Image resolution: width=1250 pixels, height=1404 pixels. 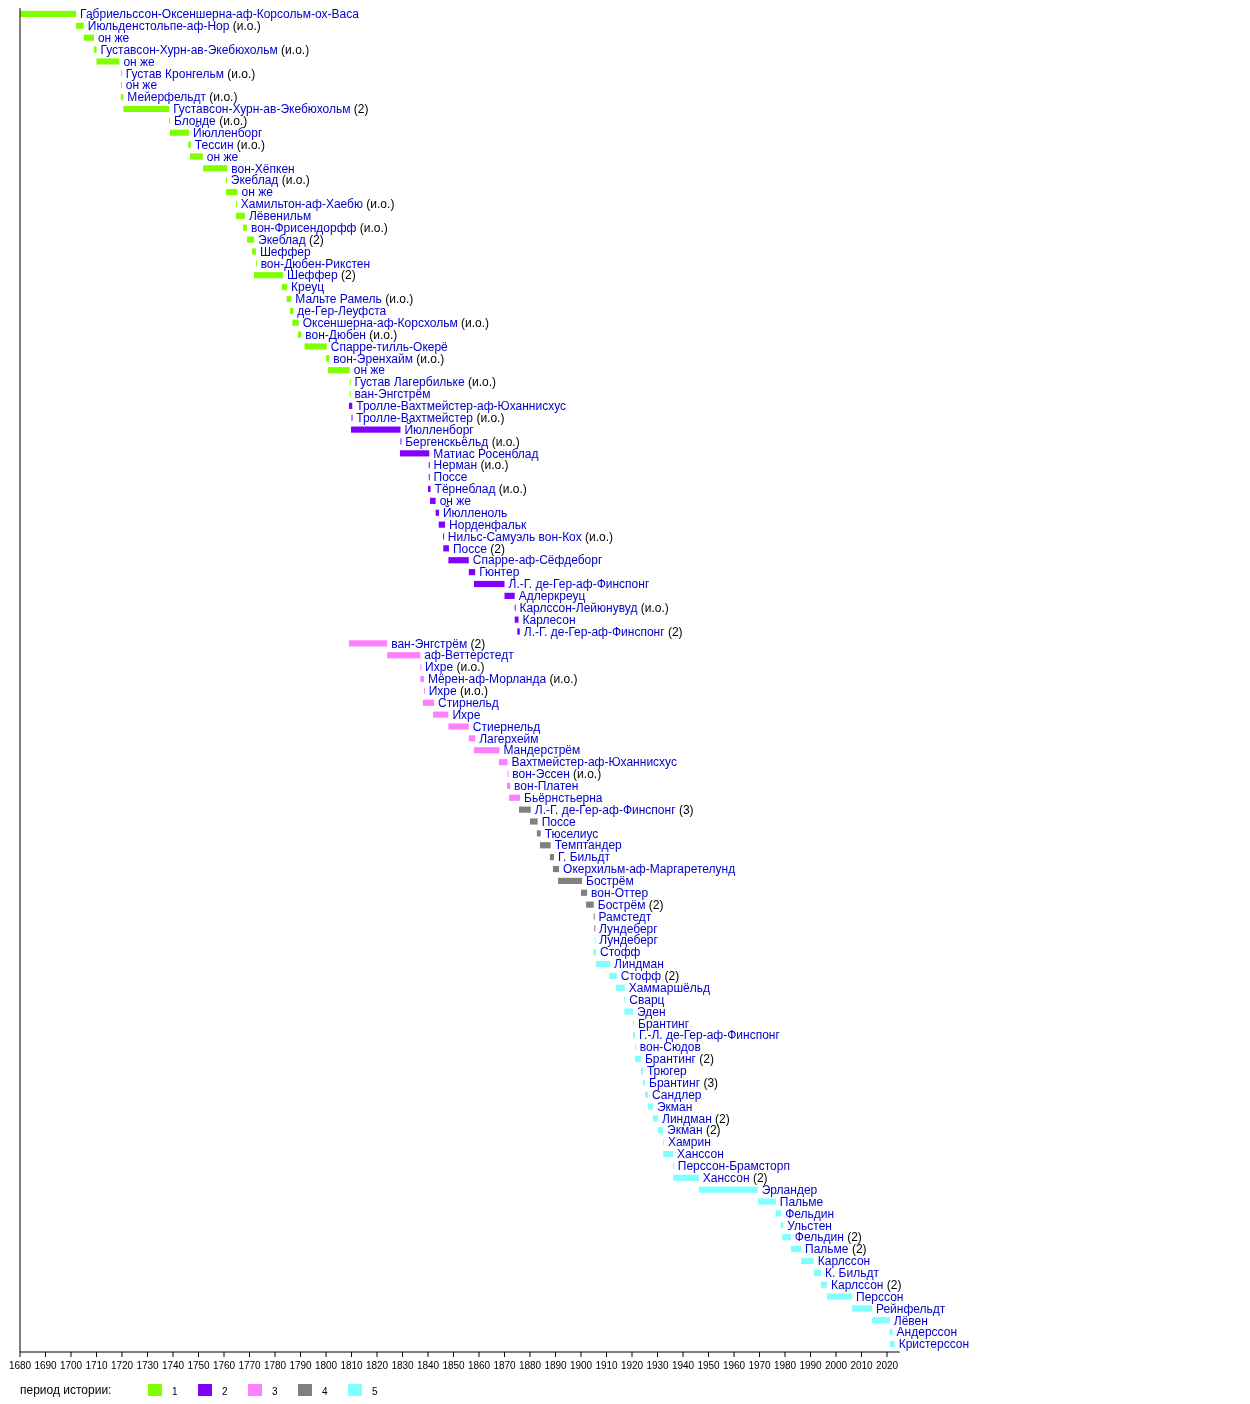 I want to click on y-tick-label: Л.-Г. де-Гер-аф-Финспонг (2), so click(x=603, y=631).